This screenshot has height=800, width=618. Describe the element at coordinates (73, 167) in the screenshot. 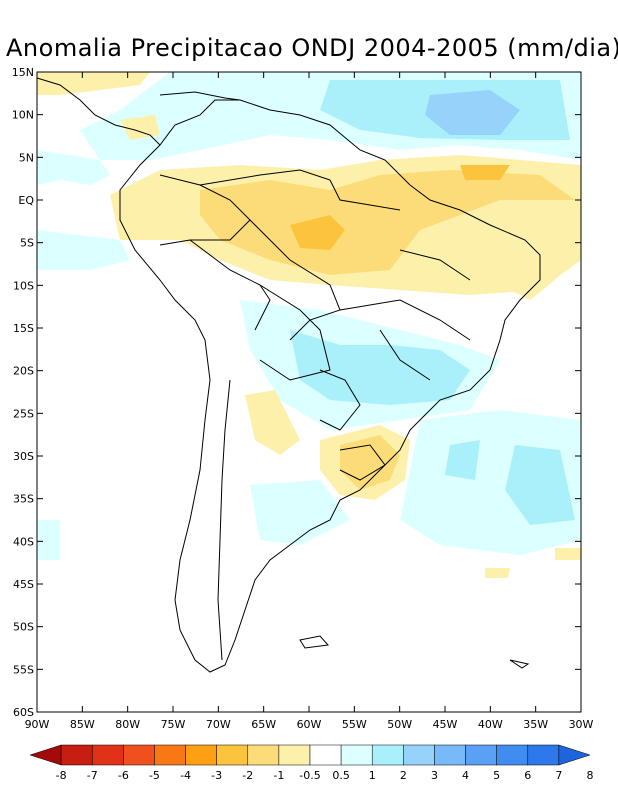

I see `anomaly-region-pacific-east` at that location.